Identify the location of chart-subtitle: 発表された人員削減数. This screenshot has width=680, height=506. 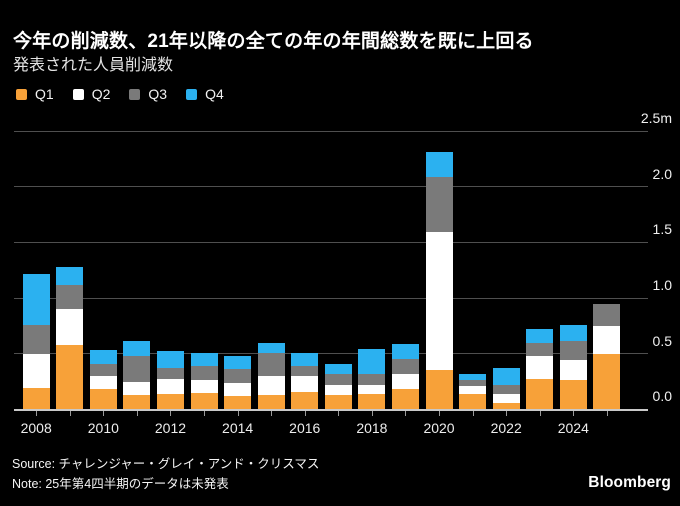
(93, 65).